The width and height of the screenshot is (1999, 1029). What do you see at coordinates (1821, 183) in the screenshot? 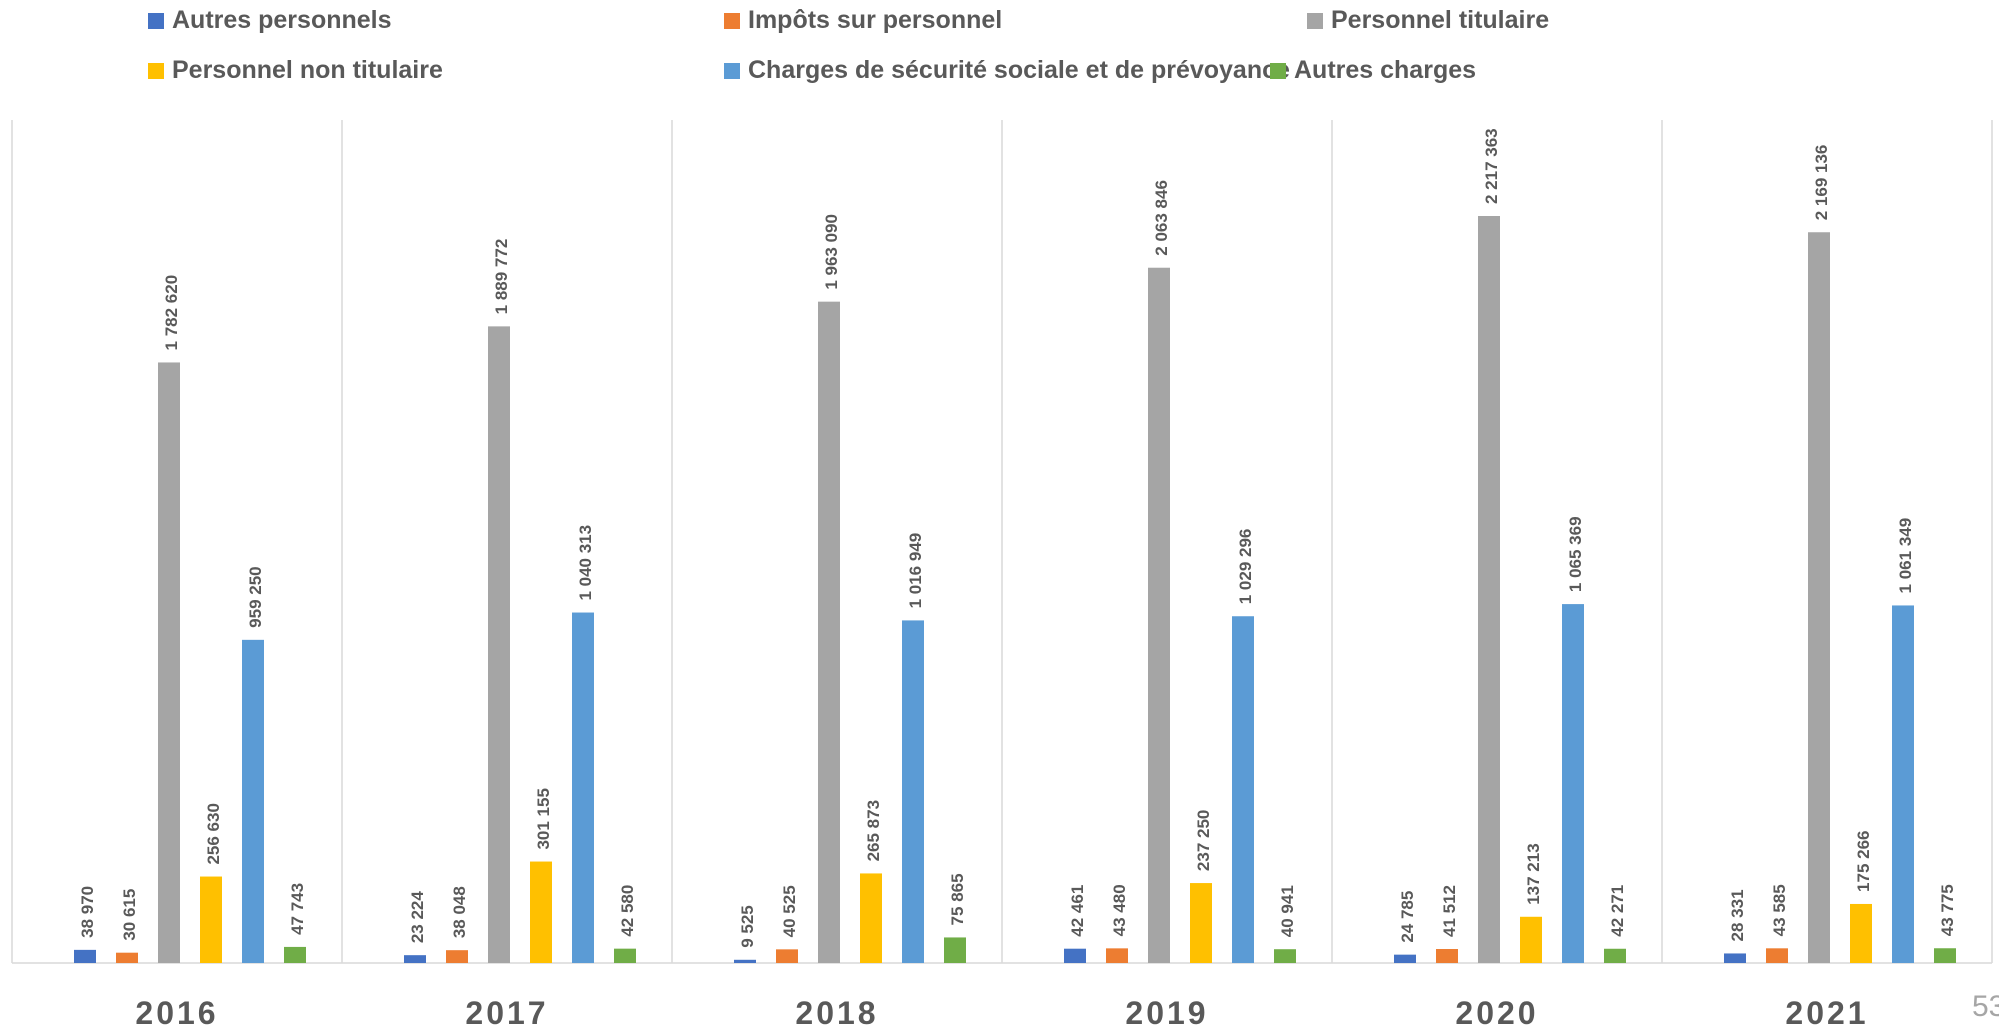
I see `data-label: 2 169 136` at bounding box center [1821, 183].